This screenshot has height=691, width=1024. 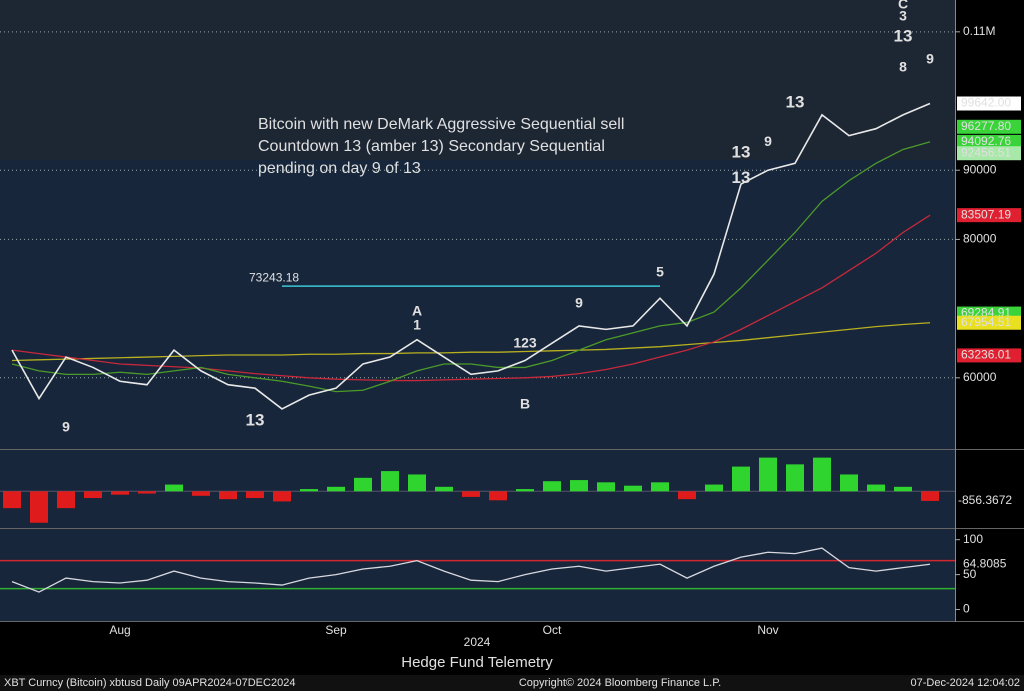 What do you see at coordinates (336, 630) in the screenshot?
I see `x-tick-label: Sep` at bounding box center [336, 630].